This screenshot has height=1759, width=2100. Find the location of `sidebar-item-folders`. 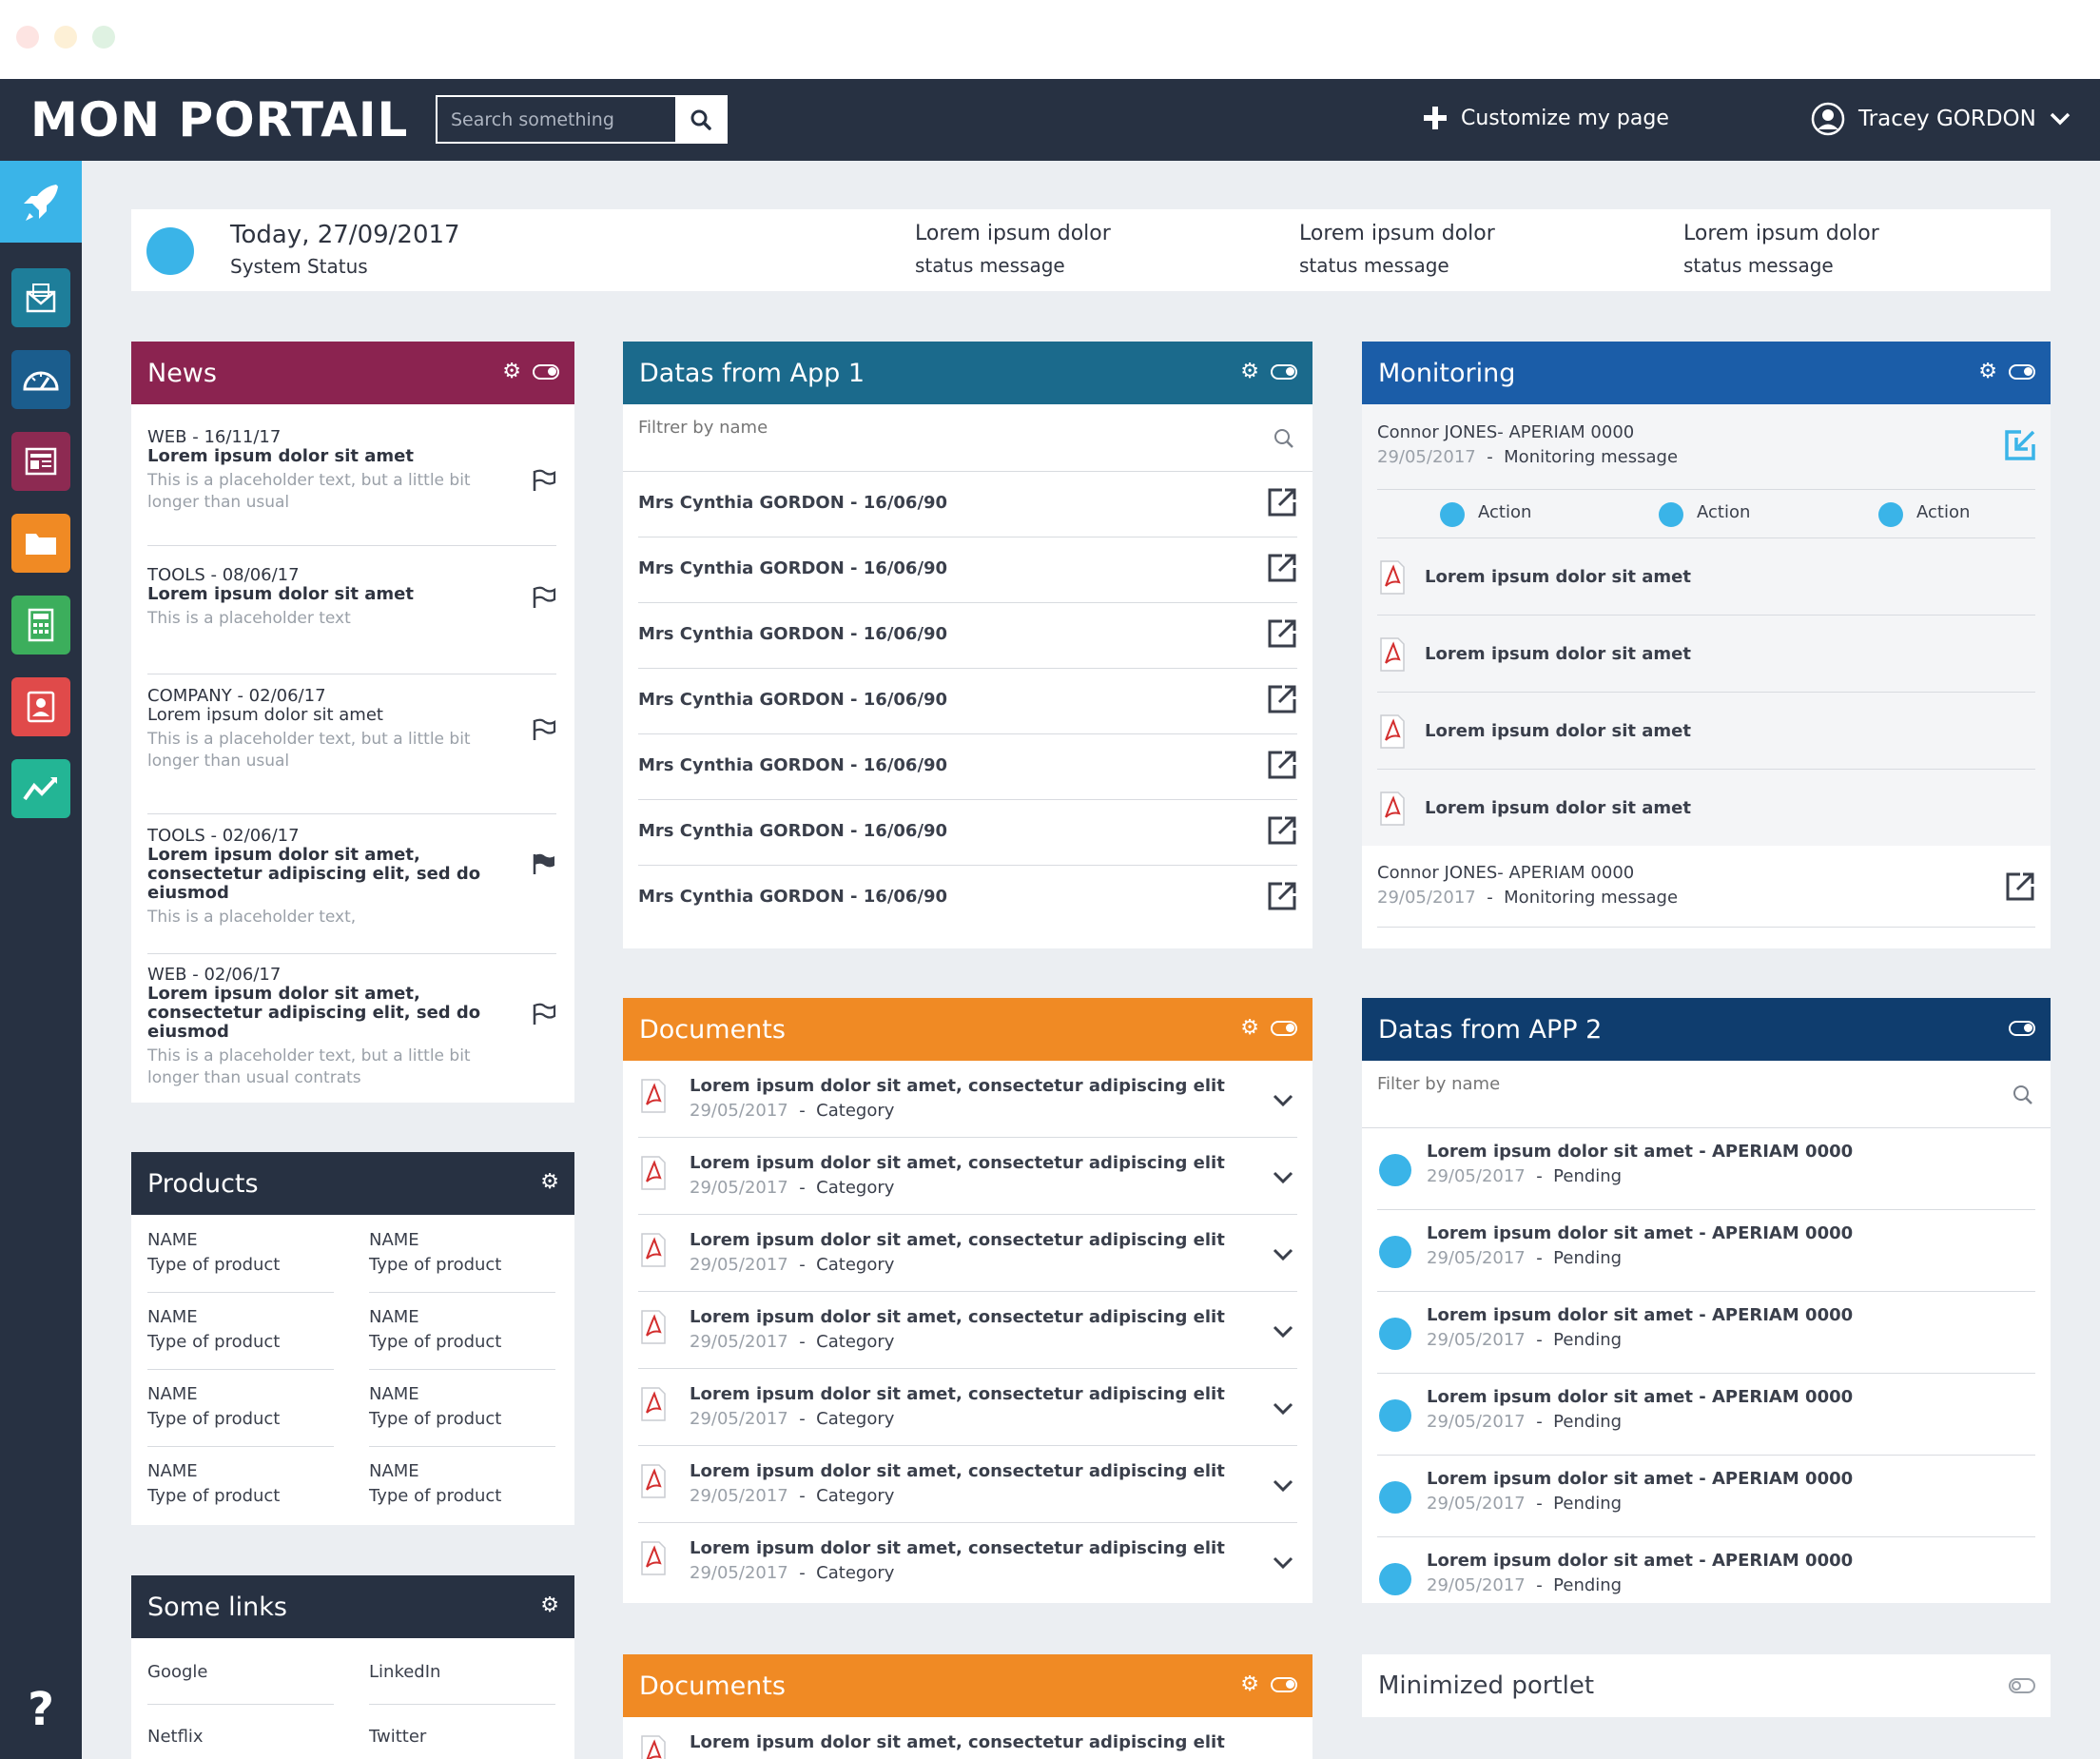

sidebar-item-folders is located at coordinates (40, 543).